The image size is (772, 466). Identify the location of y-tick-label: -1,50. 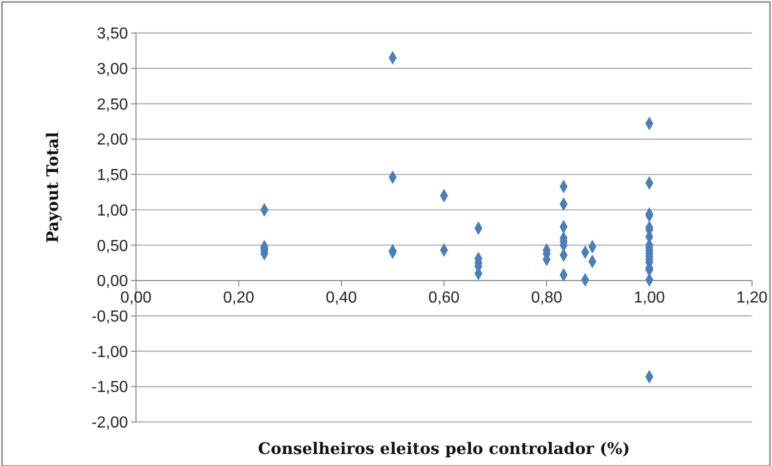
(110, 387).